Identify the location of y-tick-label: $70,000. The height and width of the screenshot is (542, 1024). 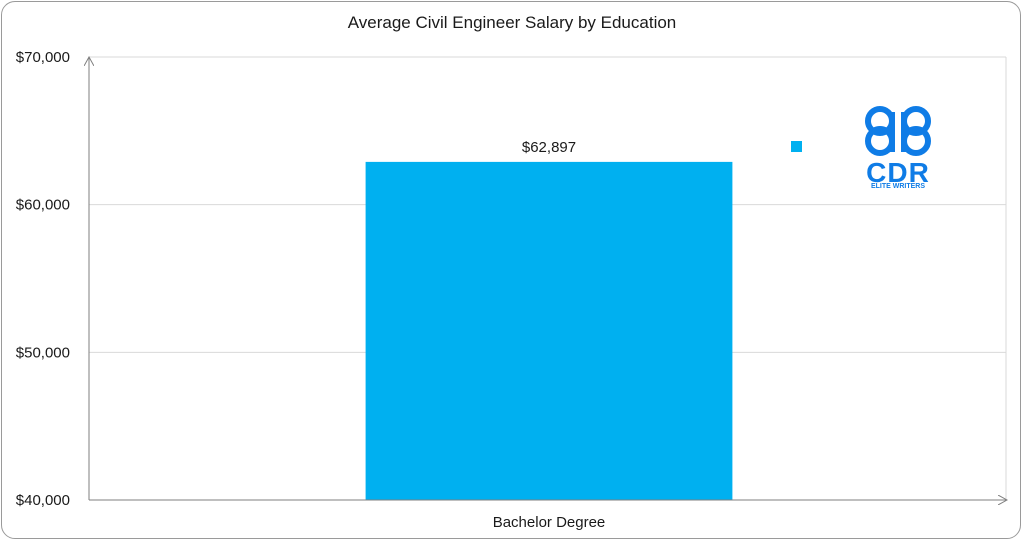
(43, 57).